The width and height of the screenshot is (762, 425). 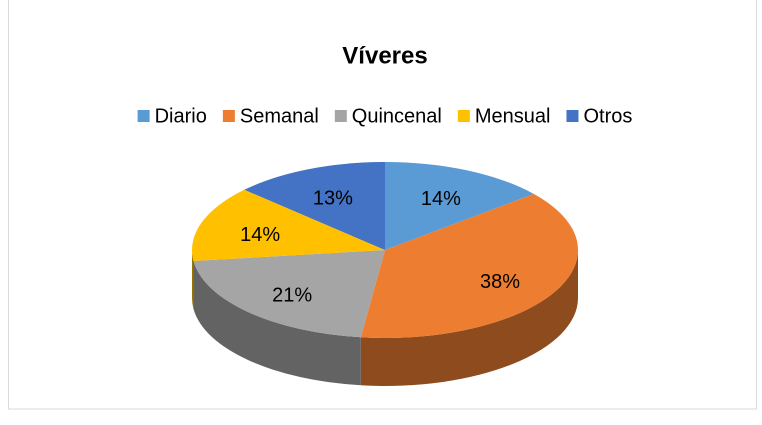 I want to click on data-label: 13%, so click(x=333, y=198).